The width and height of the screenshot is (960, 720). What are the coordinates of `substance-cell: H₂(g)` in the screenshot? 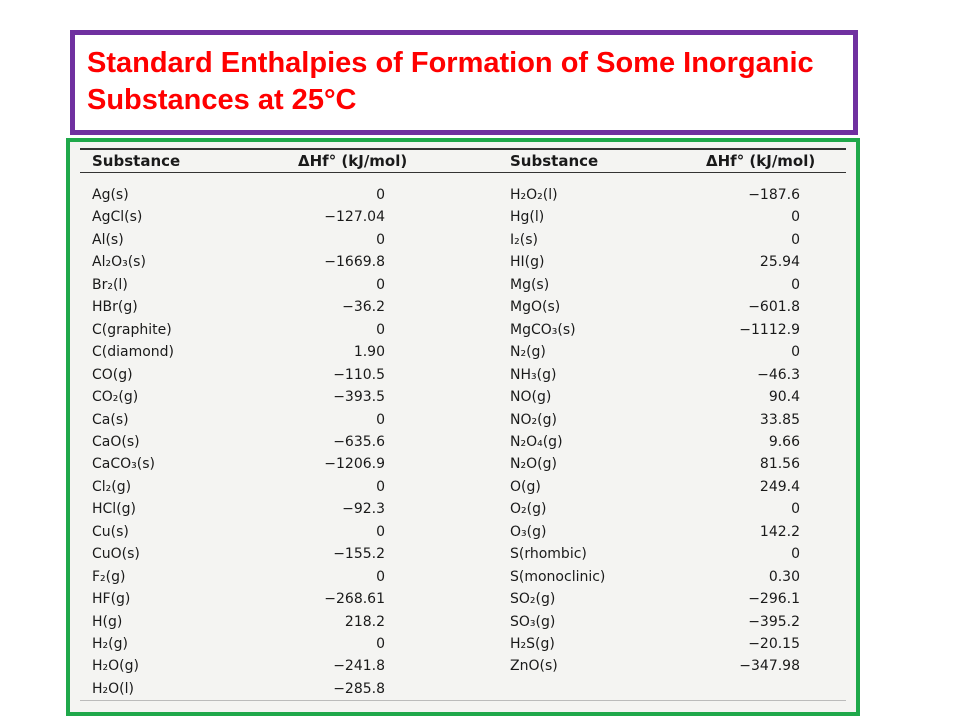 It's located at (110, 644).